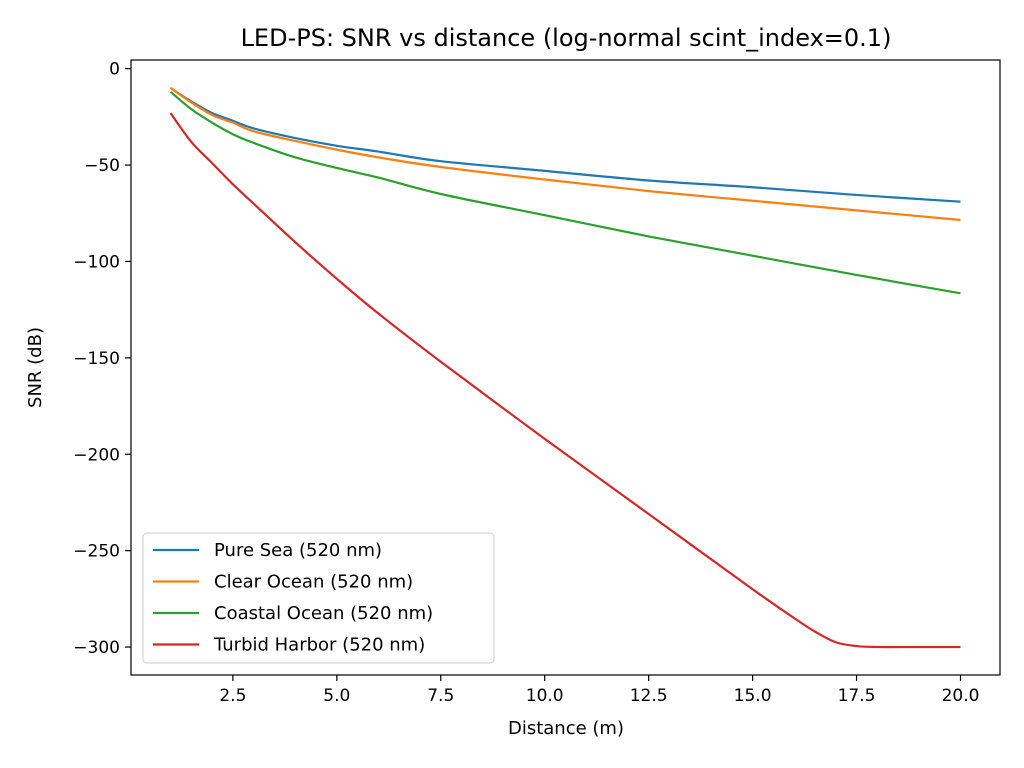 The height and width of the screenshot is (768, 1024). Describe the element at coordinates (313, 582) in the screenshot. I see `legend-entry-label: Clear Ocean (520 nm)` at that location.